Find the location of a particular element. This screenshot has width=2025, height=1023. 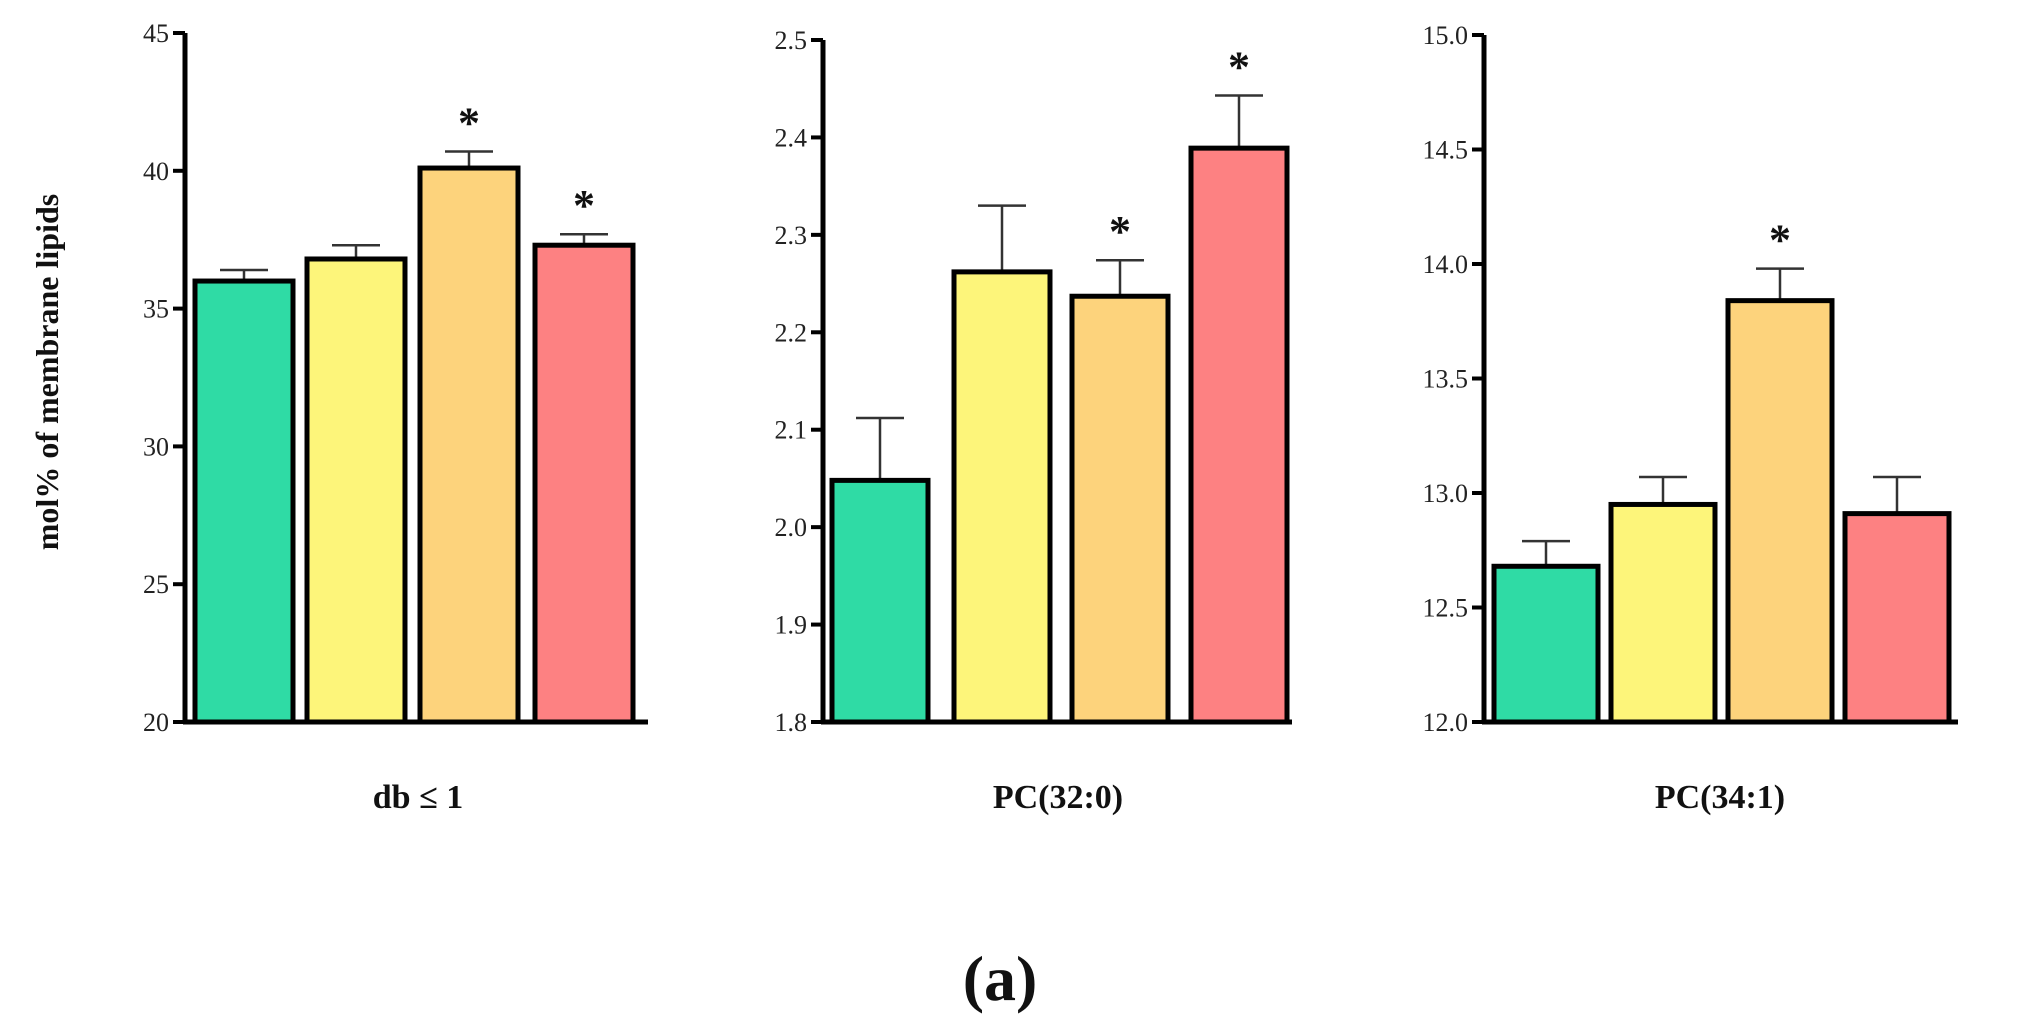

y-tick-label: 15.0 is located at coordinates (1446, 35).